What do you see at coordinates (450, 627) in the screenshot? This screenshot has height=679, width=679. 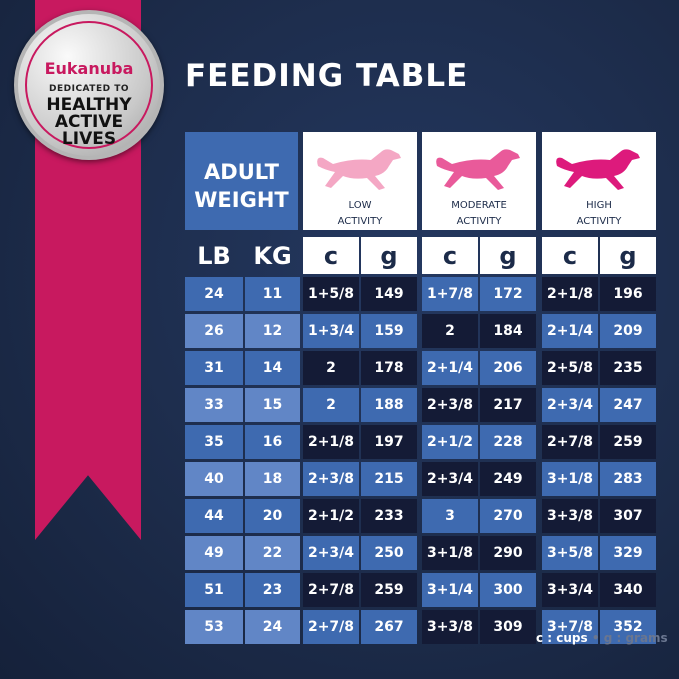 I see `moderate-cups-cell: 3+3/8` at bounding box center [450, 627].